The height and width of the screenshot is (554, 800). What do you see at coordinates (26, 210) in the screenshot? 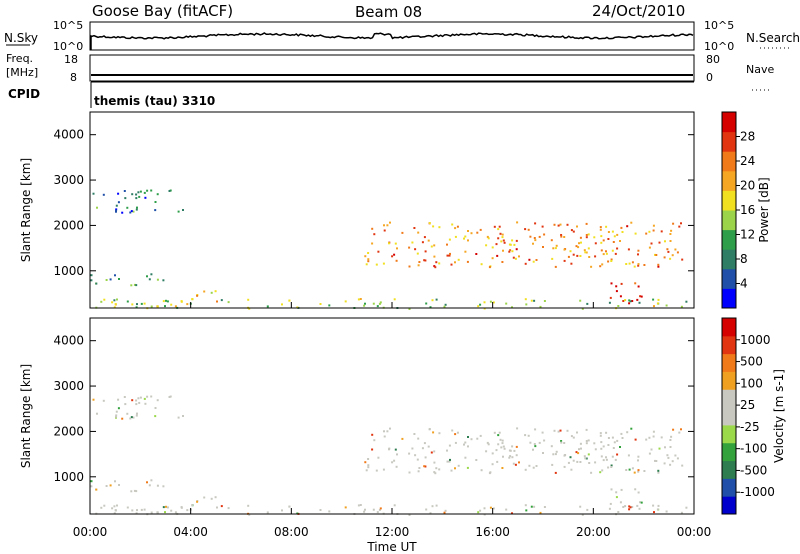
I see `power-ylabel: Slant Range [km]` at bounding box center [26, 210].